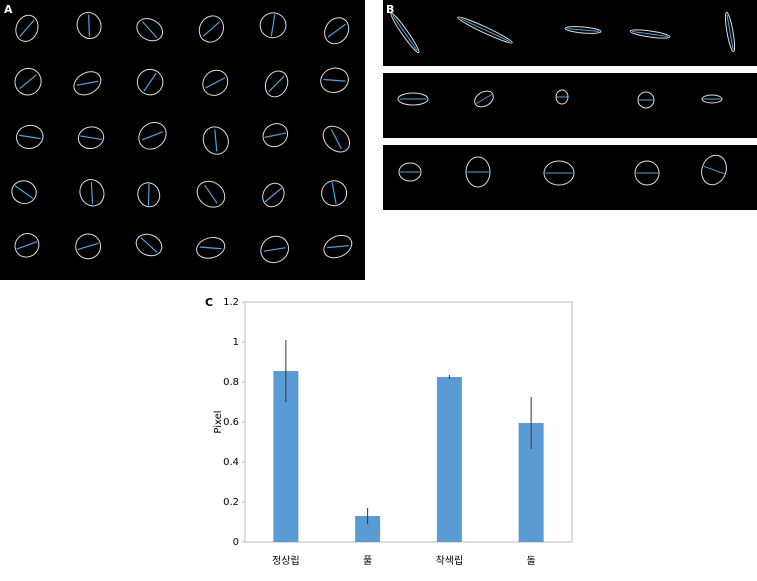  What do you see at coordinates (286, 560) in the screenshot?
I see `x-tick-label: 정상립` at bounding box center [286, 560].